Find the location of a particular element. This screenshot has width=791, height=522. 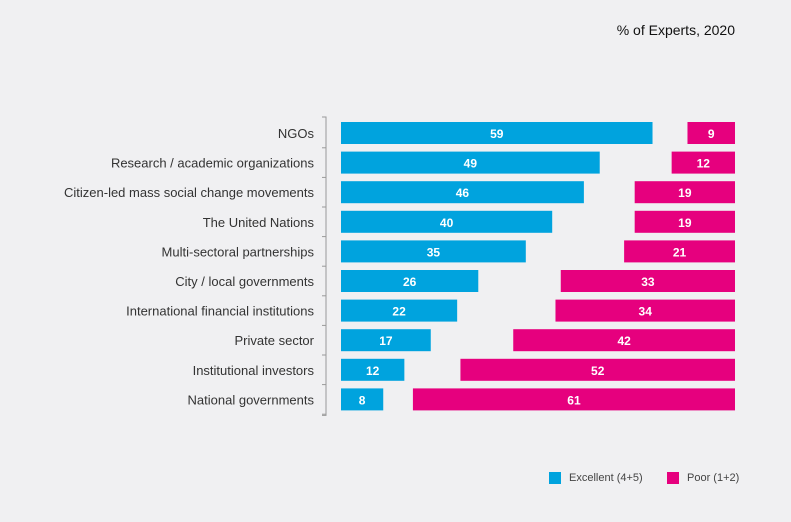

legend-swatch-poor is located at coordinates (673, 478).